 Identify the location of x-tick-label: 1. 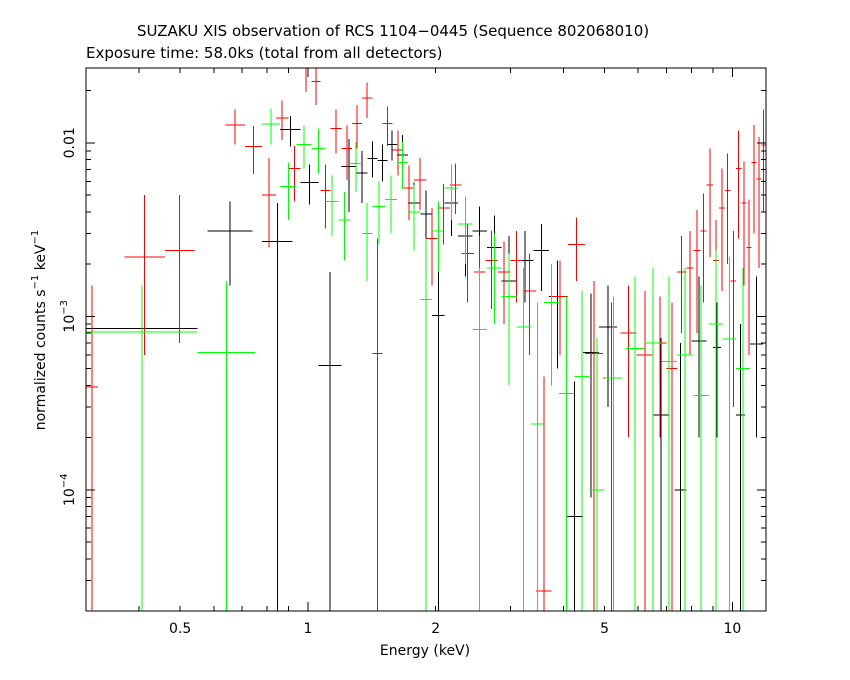
(307, 629).